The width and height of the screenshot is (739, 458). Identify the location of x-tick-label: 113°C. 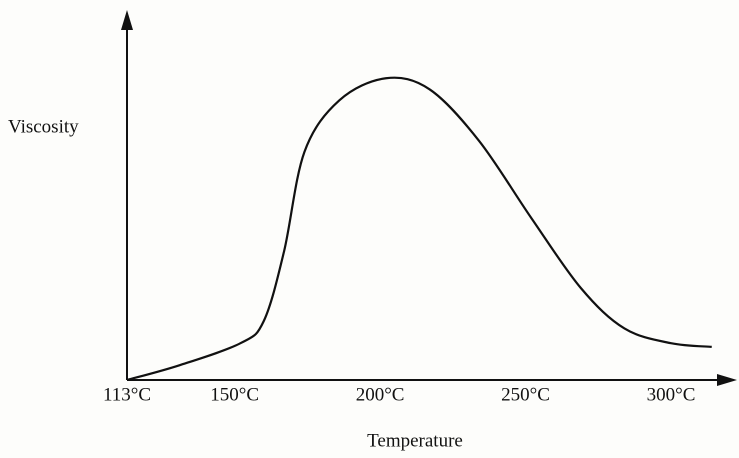
(127, 394).